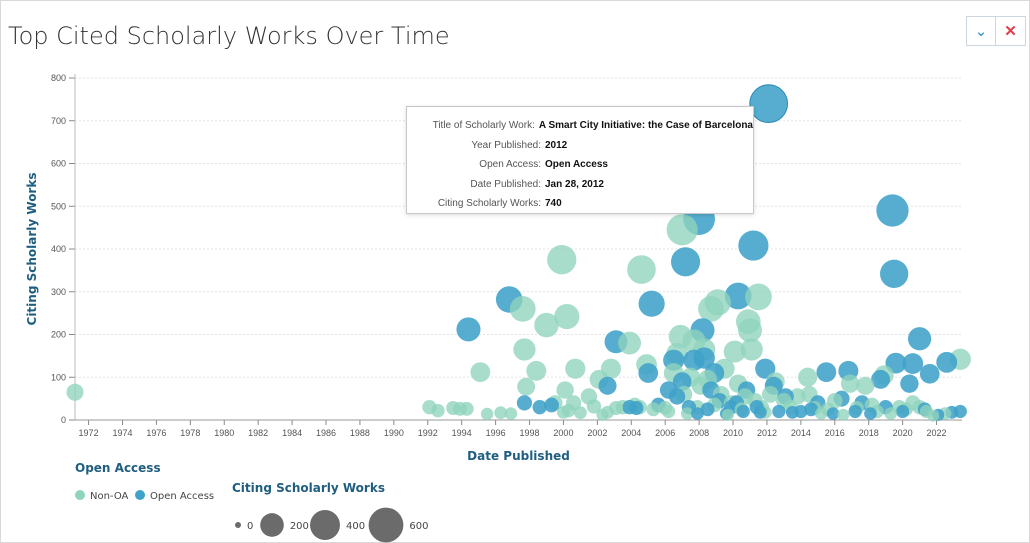 The width and height of the screenshot is (1030, 543). Describe the element at coordinates (580, 185) in the screenshot. I see `tooltip-row: Date Published: Jan 28, 2012` at that location.